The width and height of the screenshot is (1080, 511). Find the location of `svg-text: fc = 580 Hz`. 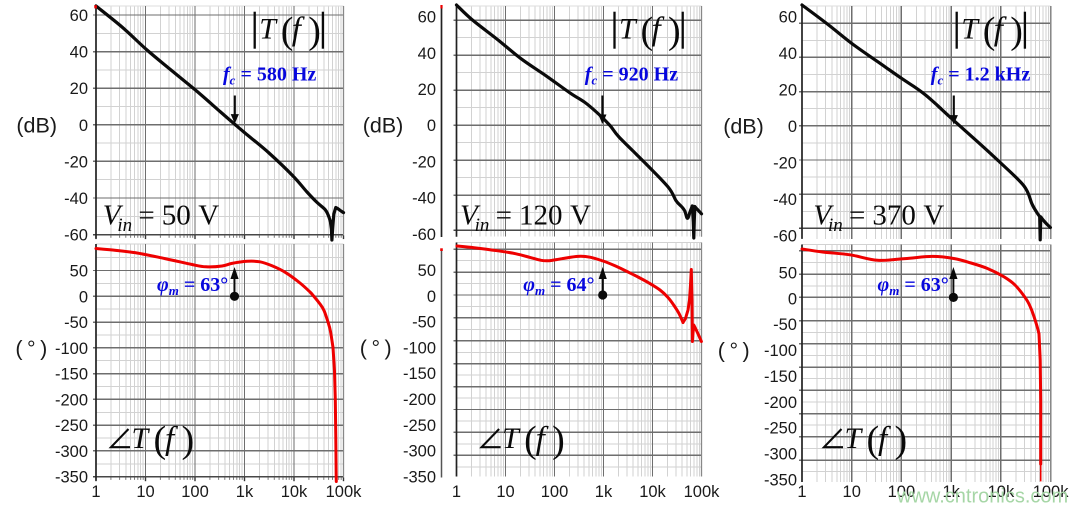

svg-text: fc = 580 Hz is located at coordinates (269, 76).